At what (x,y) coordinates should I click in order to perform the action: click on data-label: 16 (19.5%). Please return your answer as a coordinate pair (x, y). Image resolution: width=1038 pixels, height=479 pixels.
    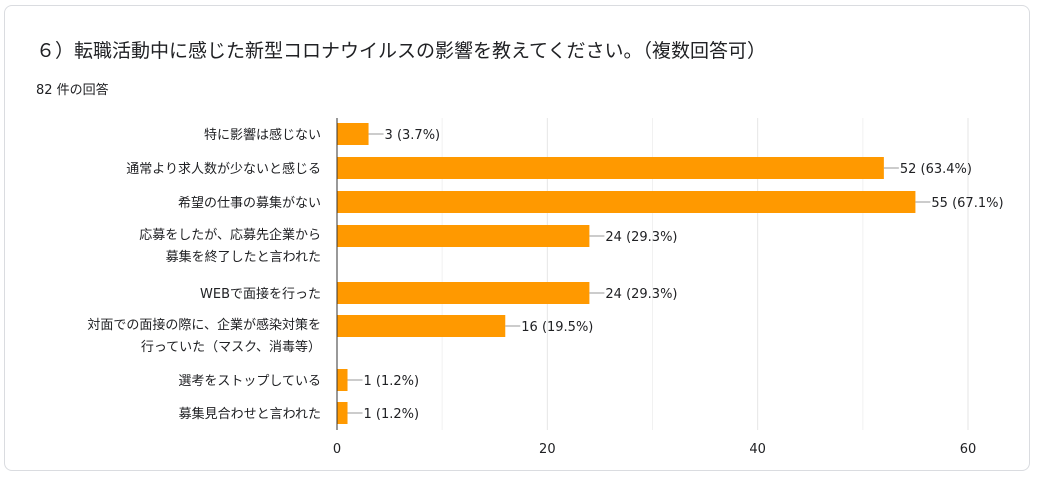
    Looking at the image, I should click on (557, 327).